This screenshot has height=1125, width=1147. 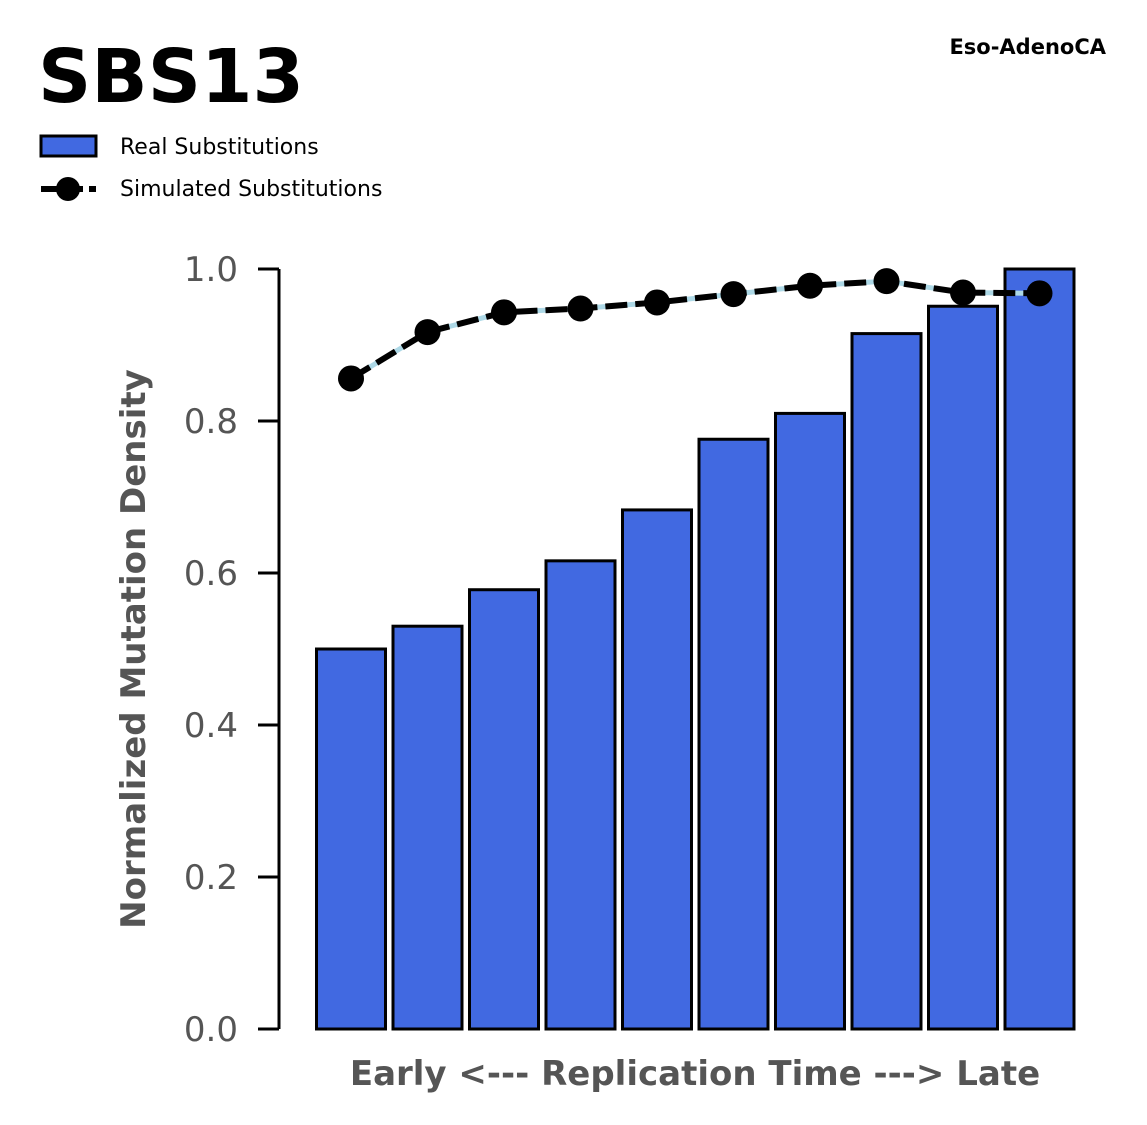 I want to click on y-axis-label: Normalized Mutation Density, so click(x=134, y=649).